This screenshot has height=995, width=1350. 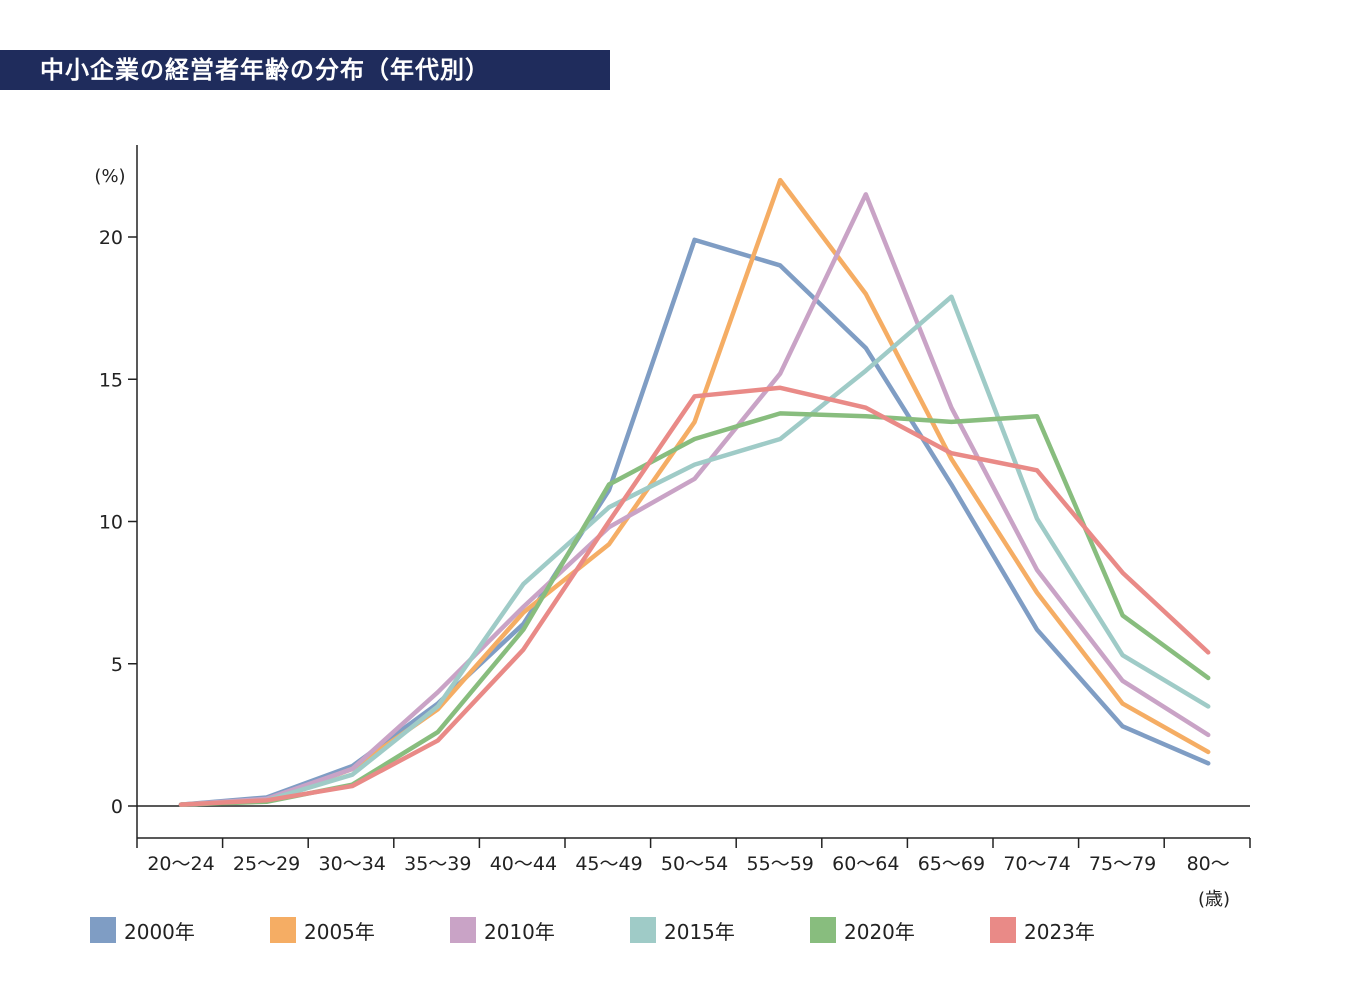 I want to click on chart-title: 中小企業の経営者年齢の分布（年代別）, so click(x=305, y=70).